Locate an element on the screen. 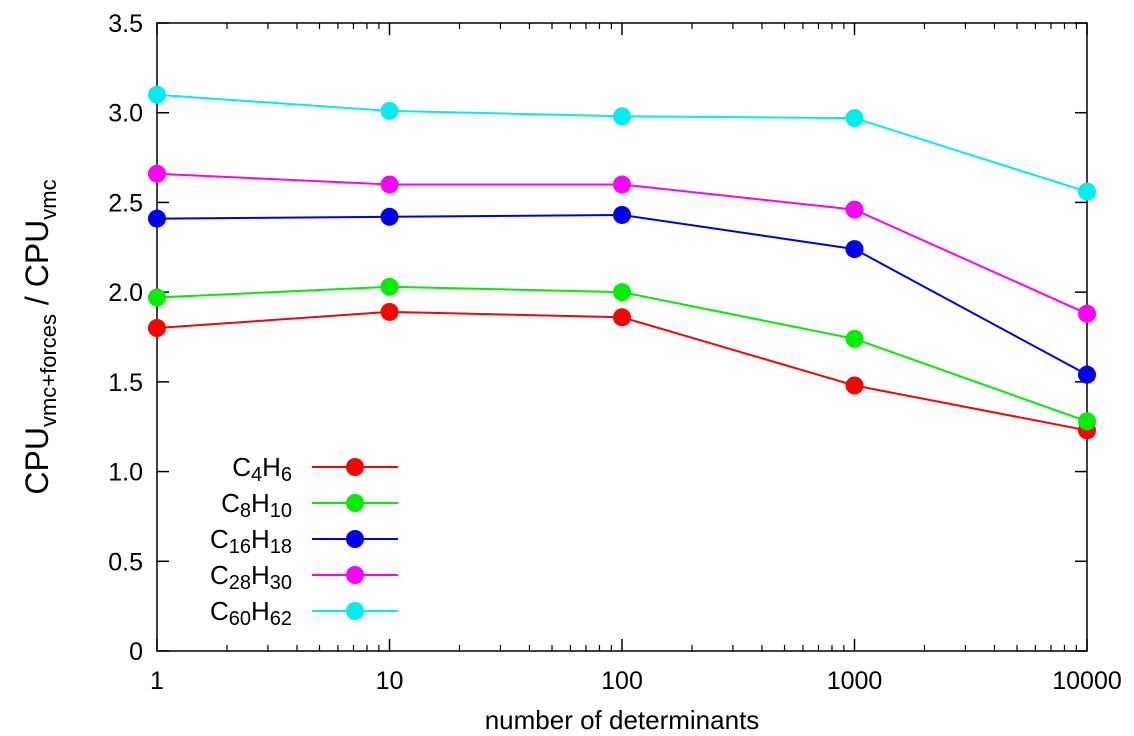 This screenshot has width=1134, height=736. y-tick-label: 3.0 is located at coordinates (125, 114).